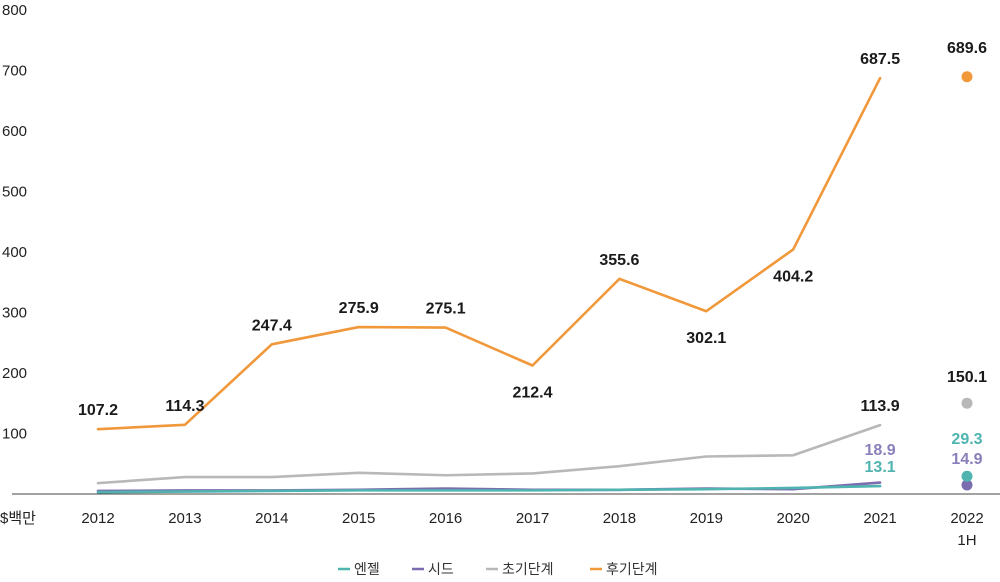 The height and width of the screenshot is (582, 1000). I want to click on y-tick-label: 600, so click(14, 131).